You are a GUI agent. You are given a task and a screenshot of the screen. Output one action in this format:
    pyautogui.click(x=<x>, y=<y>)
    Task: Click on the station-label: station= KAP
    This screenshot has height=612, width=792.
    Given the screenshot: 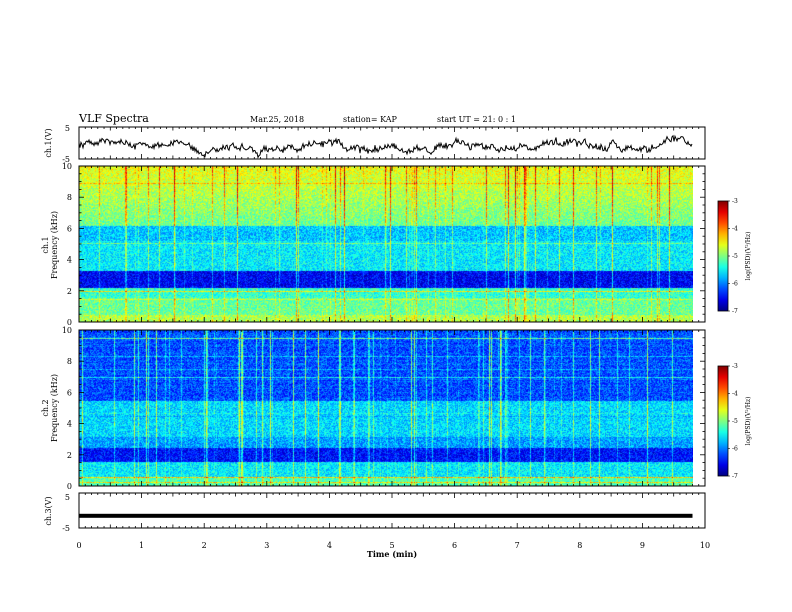 What is the action you would take?
    pyautogui.click(x=370, y=119)
    